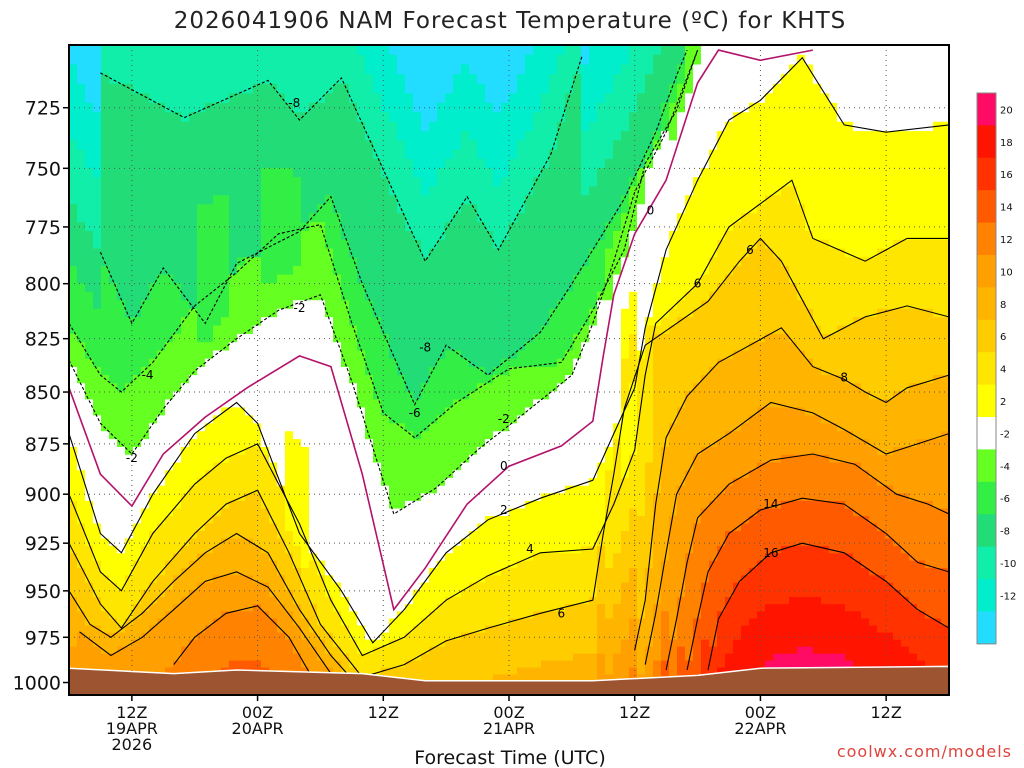 The image size is (1024, 768). Describe the element at coordinates (986, 239) in the screenshot. I see `colorbar-swatch` at that location.